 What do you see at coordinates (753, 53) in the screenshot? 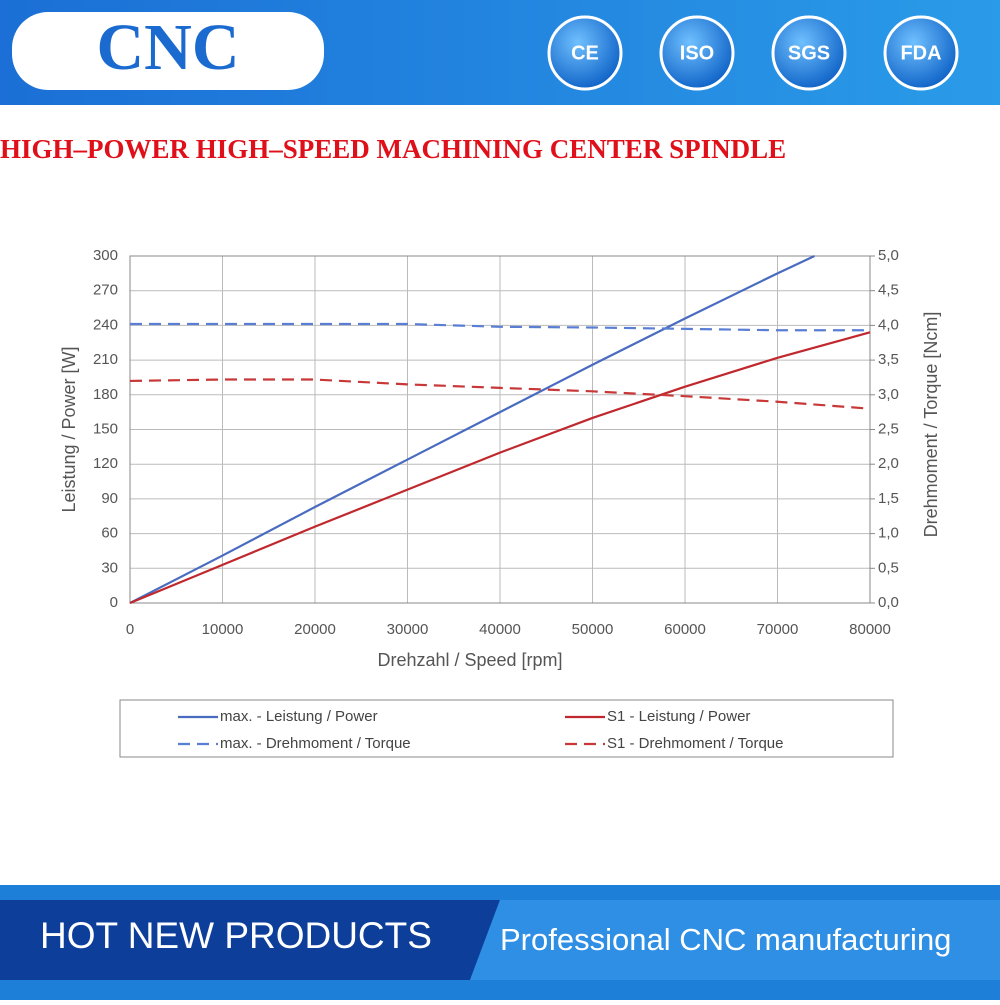
I see `badges: CE ISO SGS FDA` at bounding box center [753, 53].